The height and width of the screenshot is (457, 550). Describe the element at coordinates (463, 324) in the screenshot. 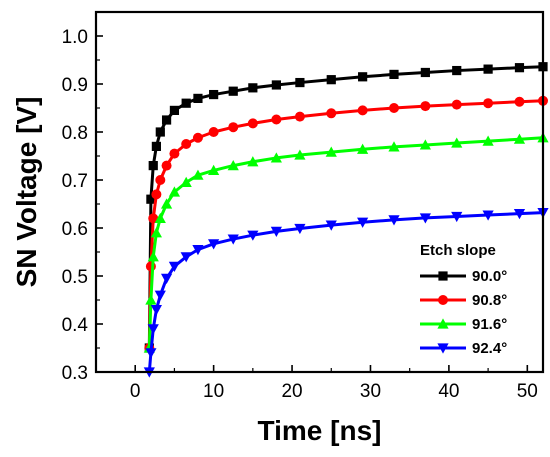

I see `legend-item: 91.6°` at that location.